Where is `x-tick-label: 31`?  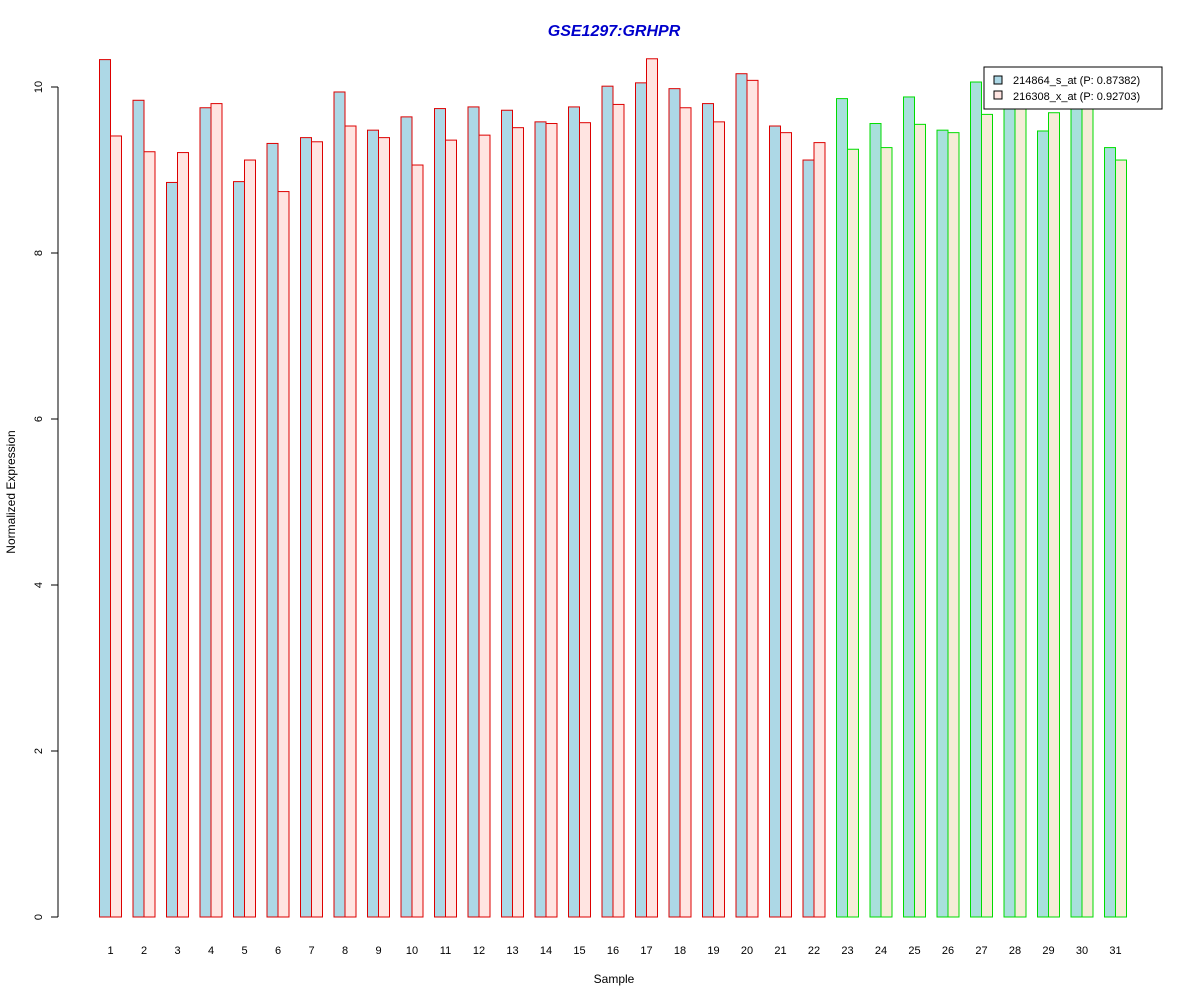 x-tick-label: 31 is located at coordinates (1115, 951).